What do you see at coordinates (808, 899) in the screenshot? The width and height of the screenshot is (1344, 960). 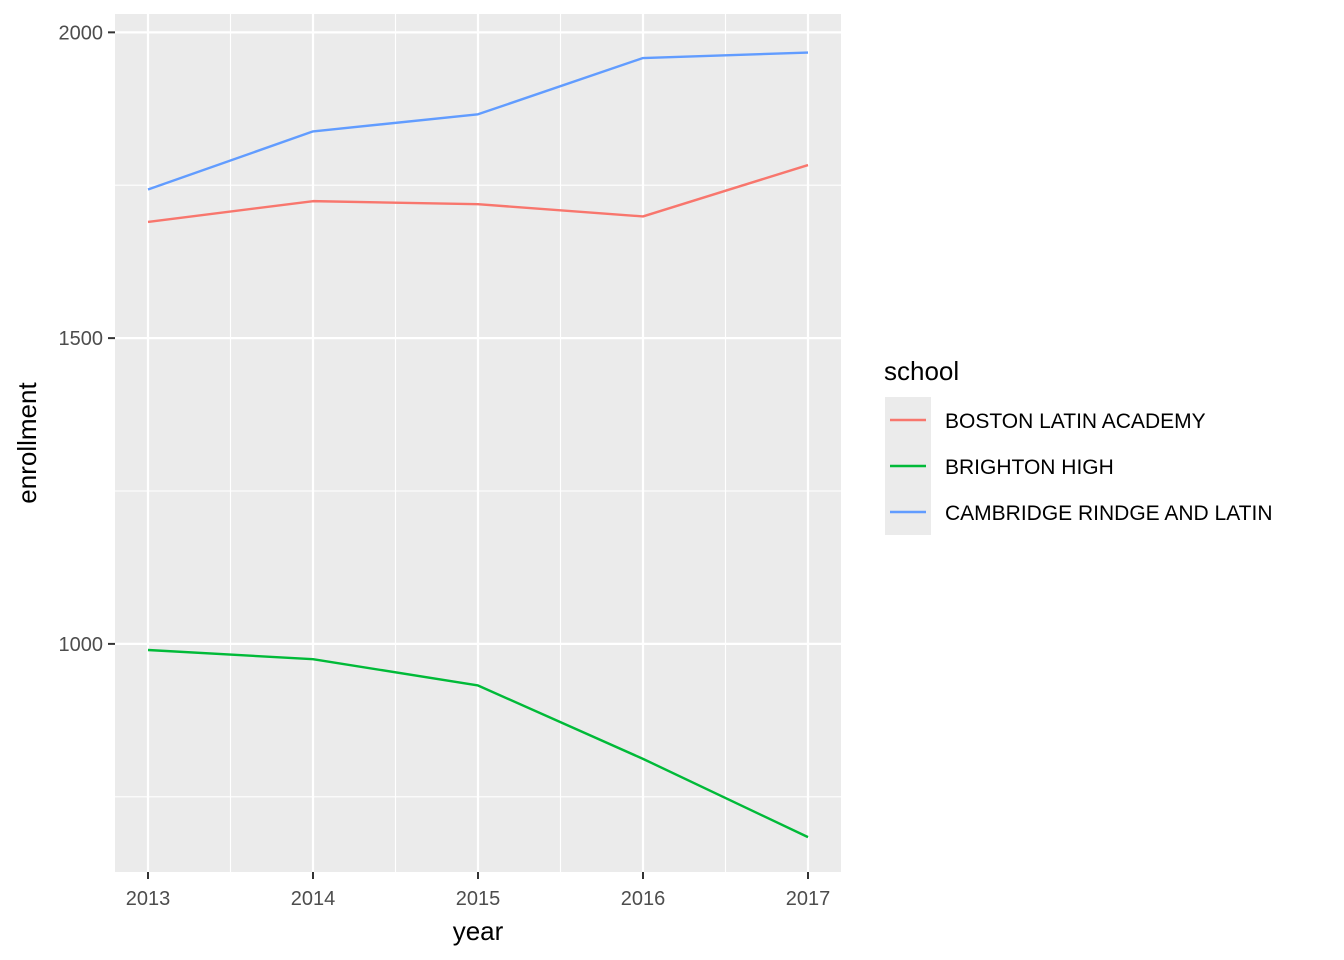 I see `x-tick-label: 2017` at bounding box center [808, 899].